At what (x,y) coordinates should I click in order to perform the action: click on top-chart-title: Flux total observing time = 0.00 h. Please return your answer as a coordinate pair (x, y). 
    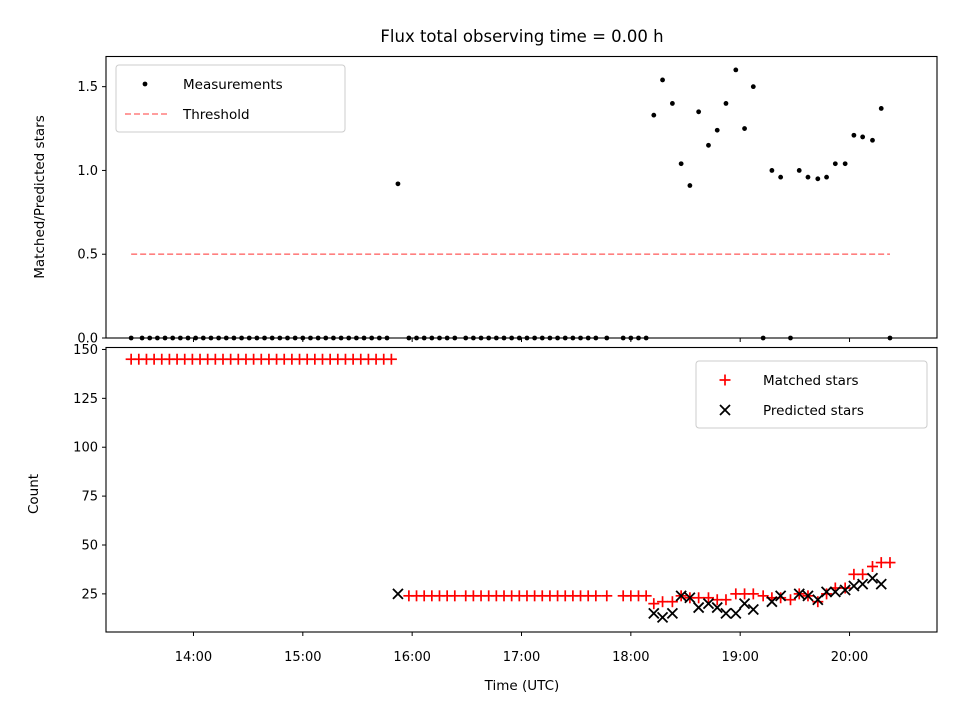
    Looking at the image, I should click on (521, 36).